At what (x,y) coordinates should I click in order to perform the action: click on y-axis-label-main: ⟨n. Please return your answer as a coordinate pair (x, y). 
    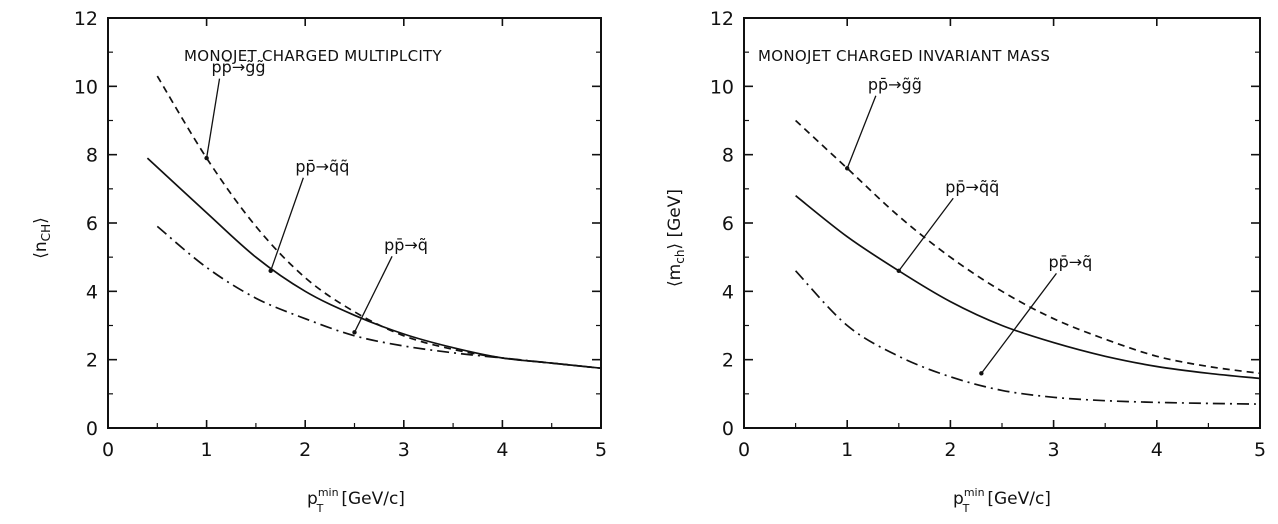
    Looking at the image, I should click on (41, 249).